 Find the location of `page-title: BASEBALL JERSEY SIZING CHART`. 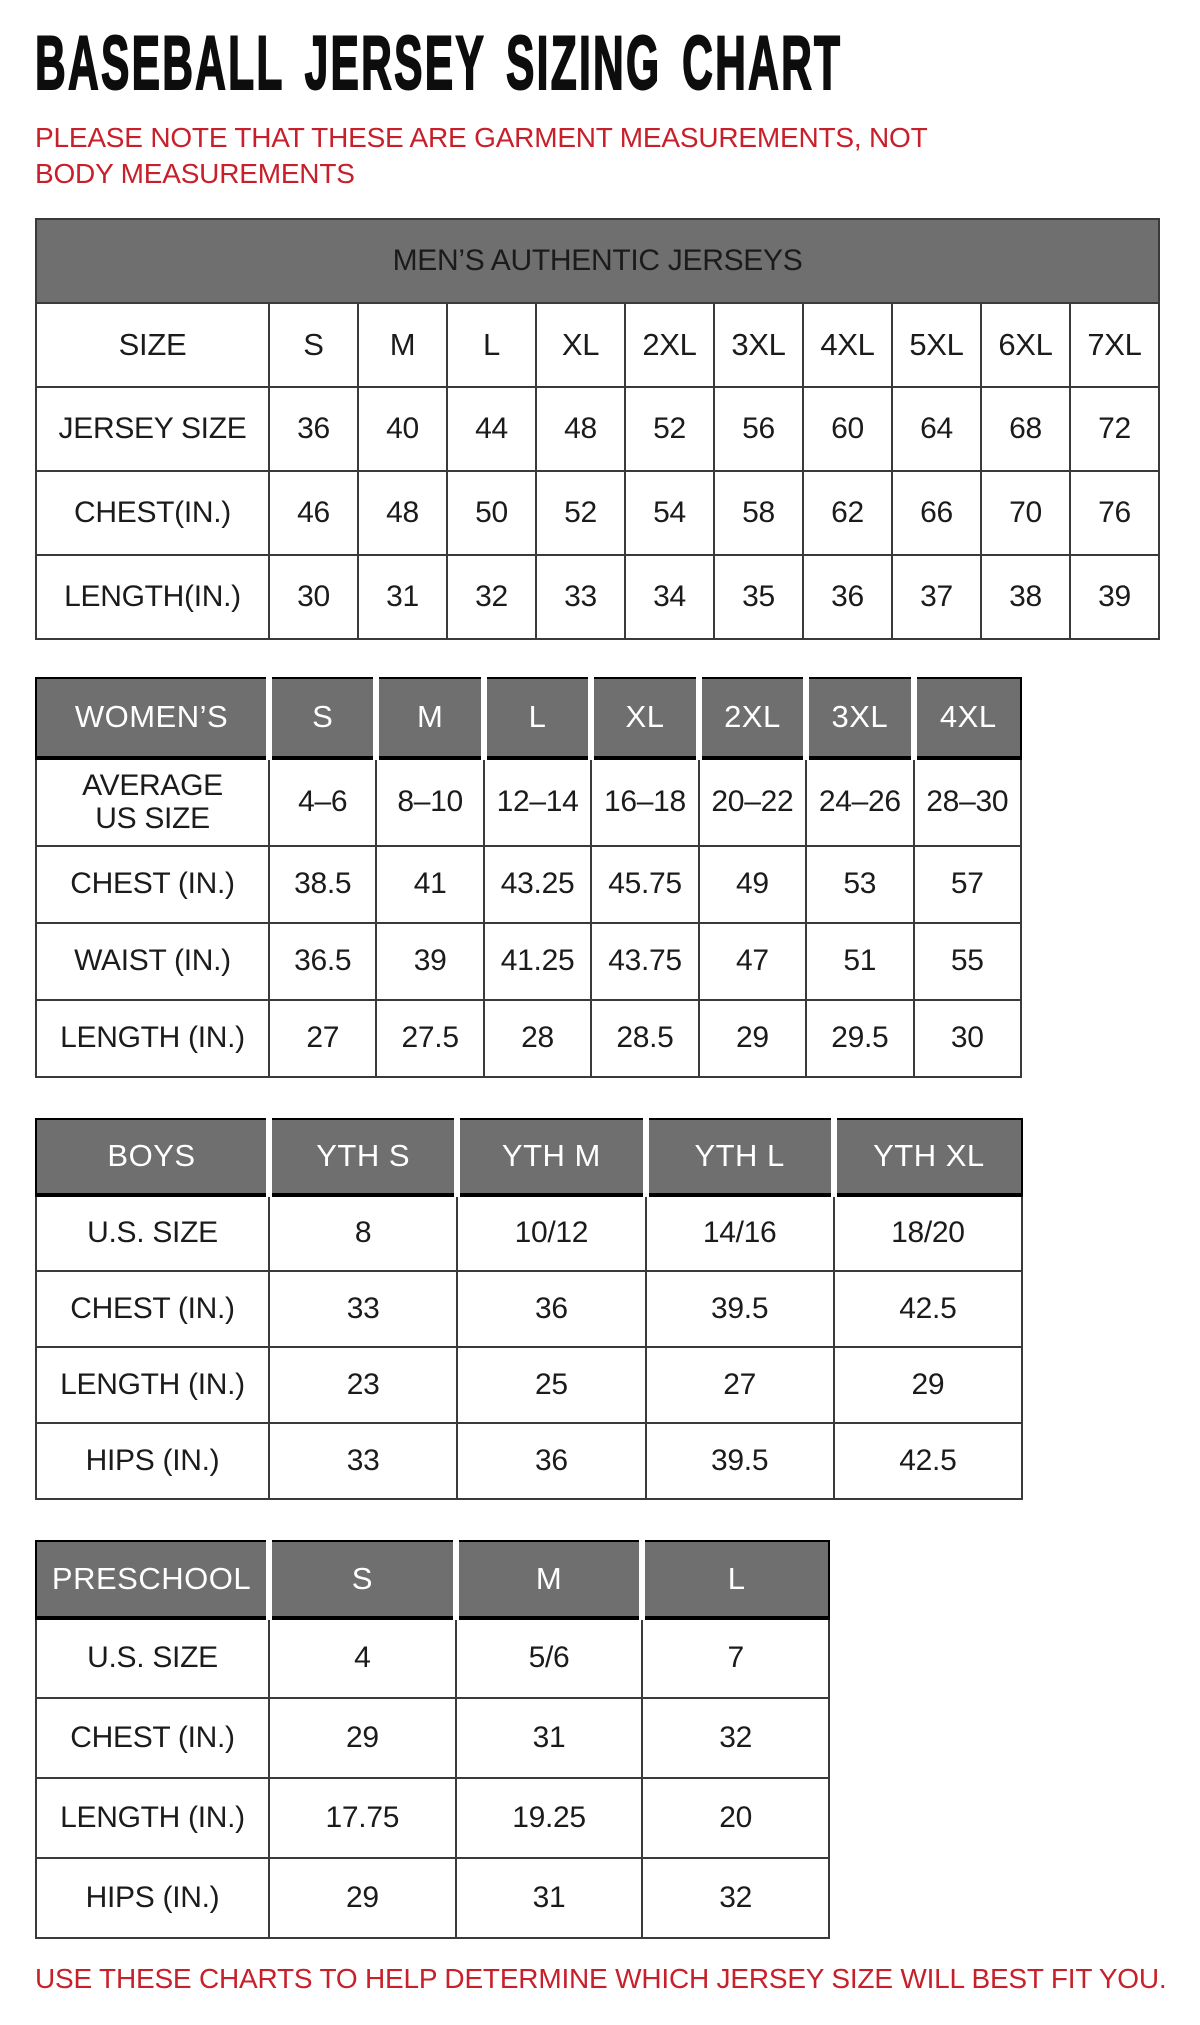

page-title: BASEBALL JERSEY SIZING CHART is located at coordinates (599, 64).